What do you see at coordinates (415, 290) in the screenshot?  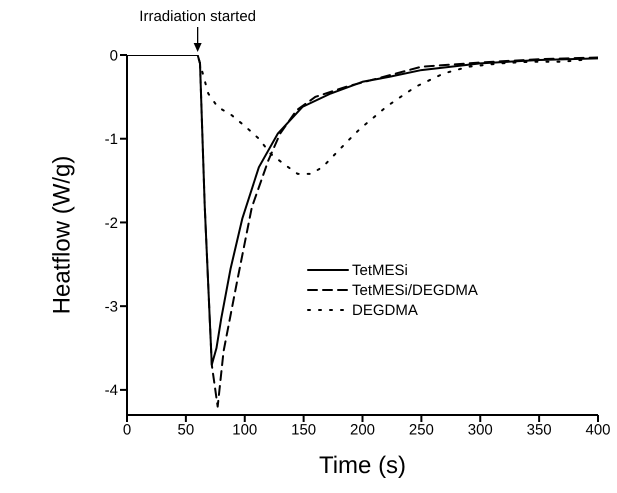 I see `legend-label: TetMESi/DEGDMA` at bounding box center [415, 290].